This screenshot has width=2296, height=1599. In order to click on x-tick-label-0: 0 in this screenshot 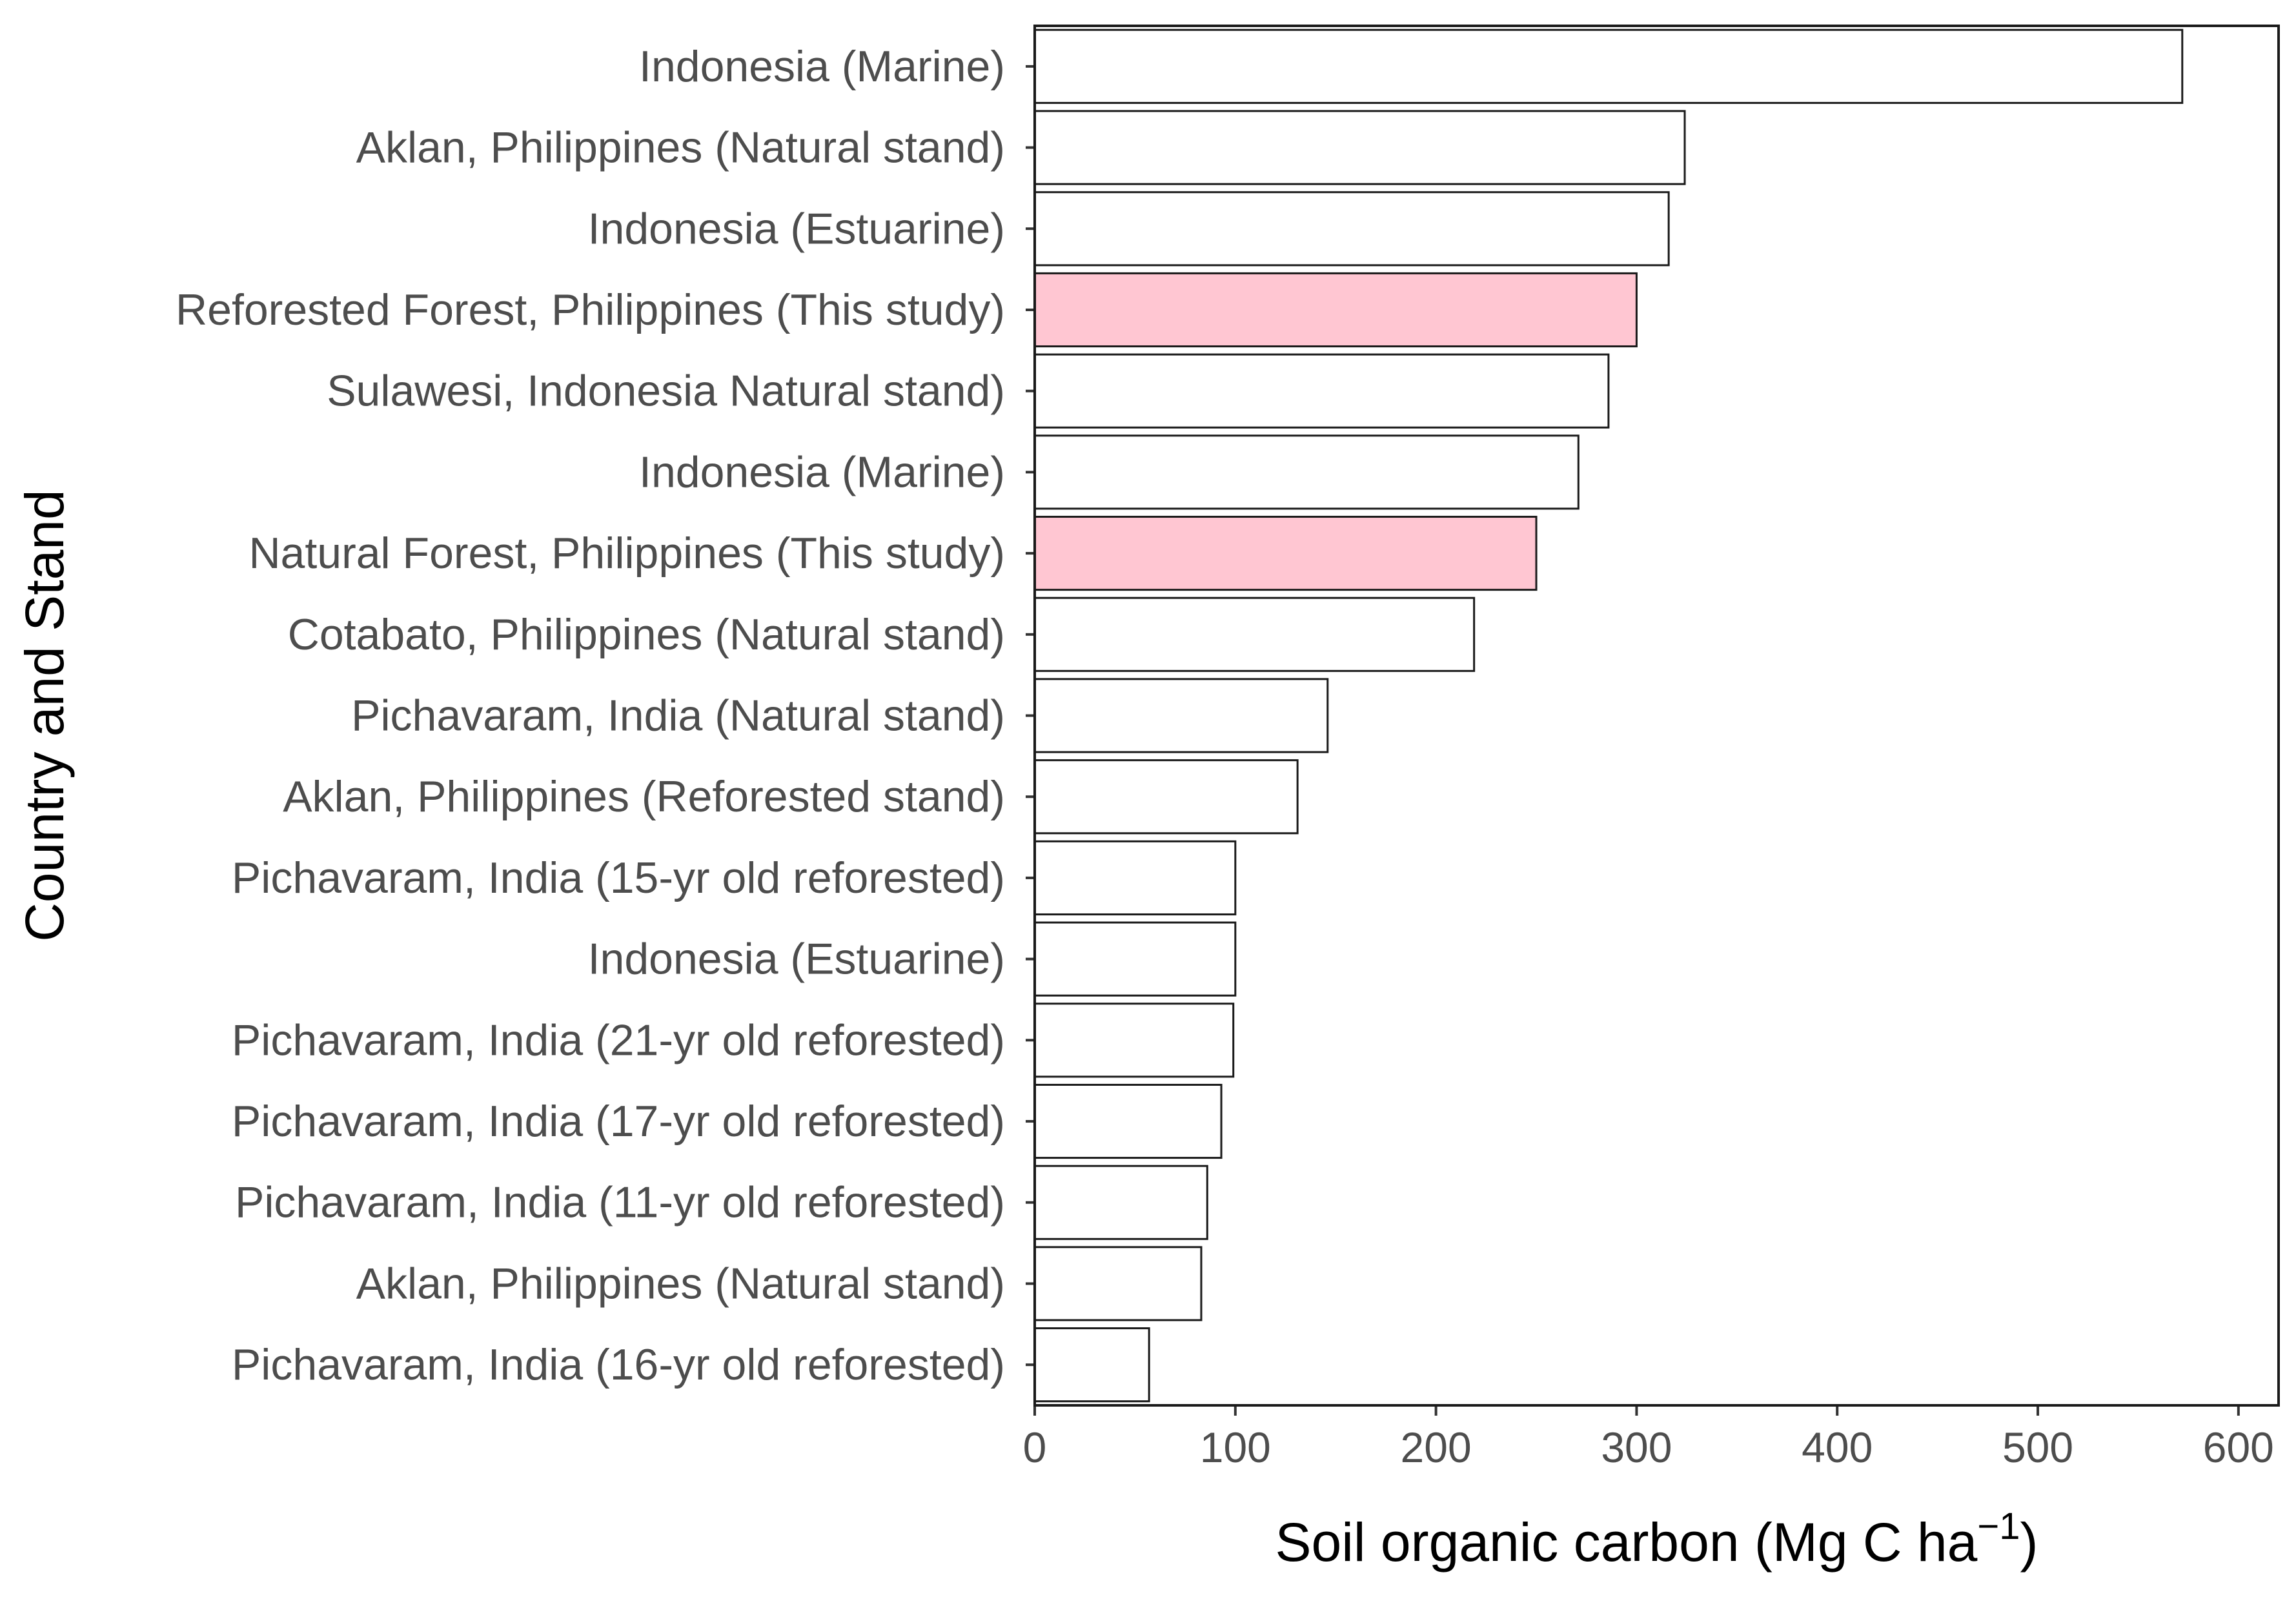, I will do `click(1035, 1447)`.